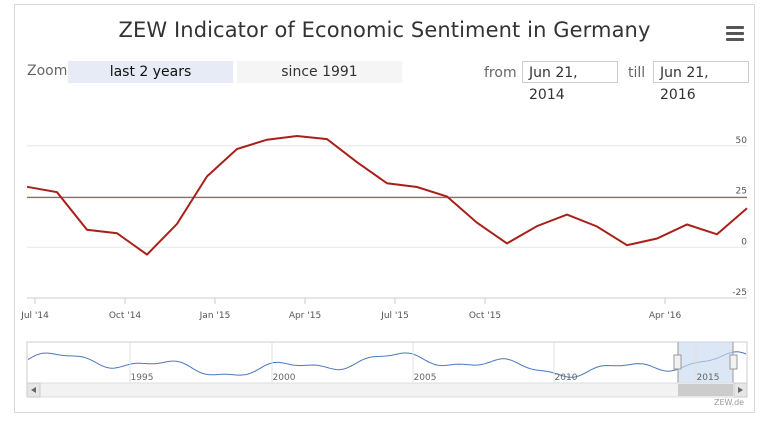 This screenshot has height=422, width=769. What do you see at coordinates (739, 293) in the screenshot?
I see `y-tick-label: -25` at bounding box center [739, 293].